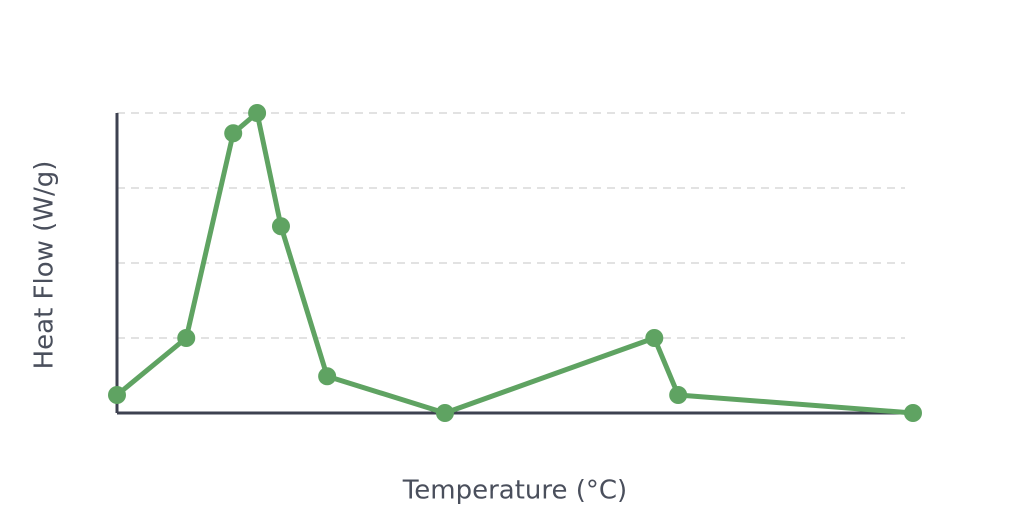  What do you see at coordinates (45, 265) in the screenshot?
I see `y-axis-label: Heat Flow (W/g)` at bounding box center [45, 265].